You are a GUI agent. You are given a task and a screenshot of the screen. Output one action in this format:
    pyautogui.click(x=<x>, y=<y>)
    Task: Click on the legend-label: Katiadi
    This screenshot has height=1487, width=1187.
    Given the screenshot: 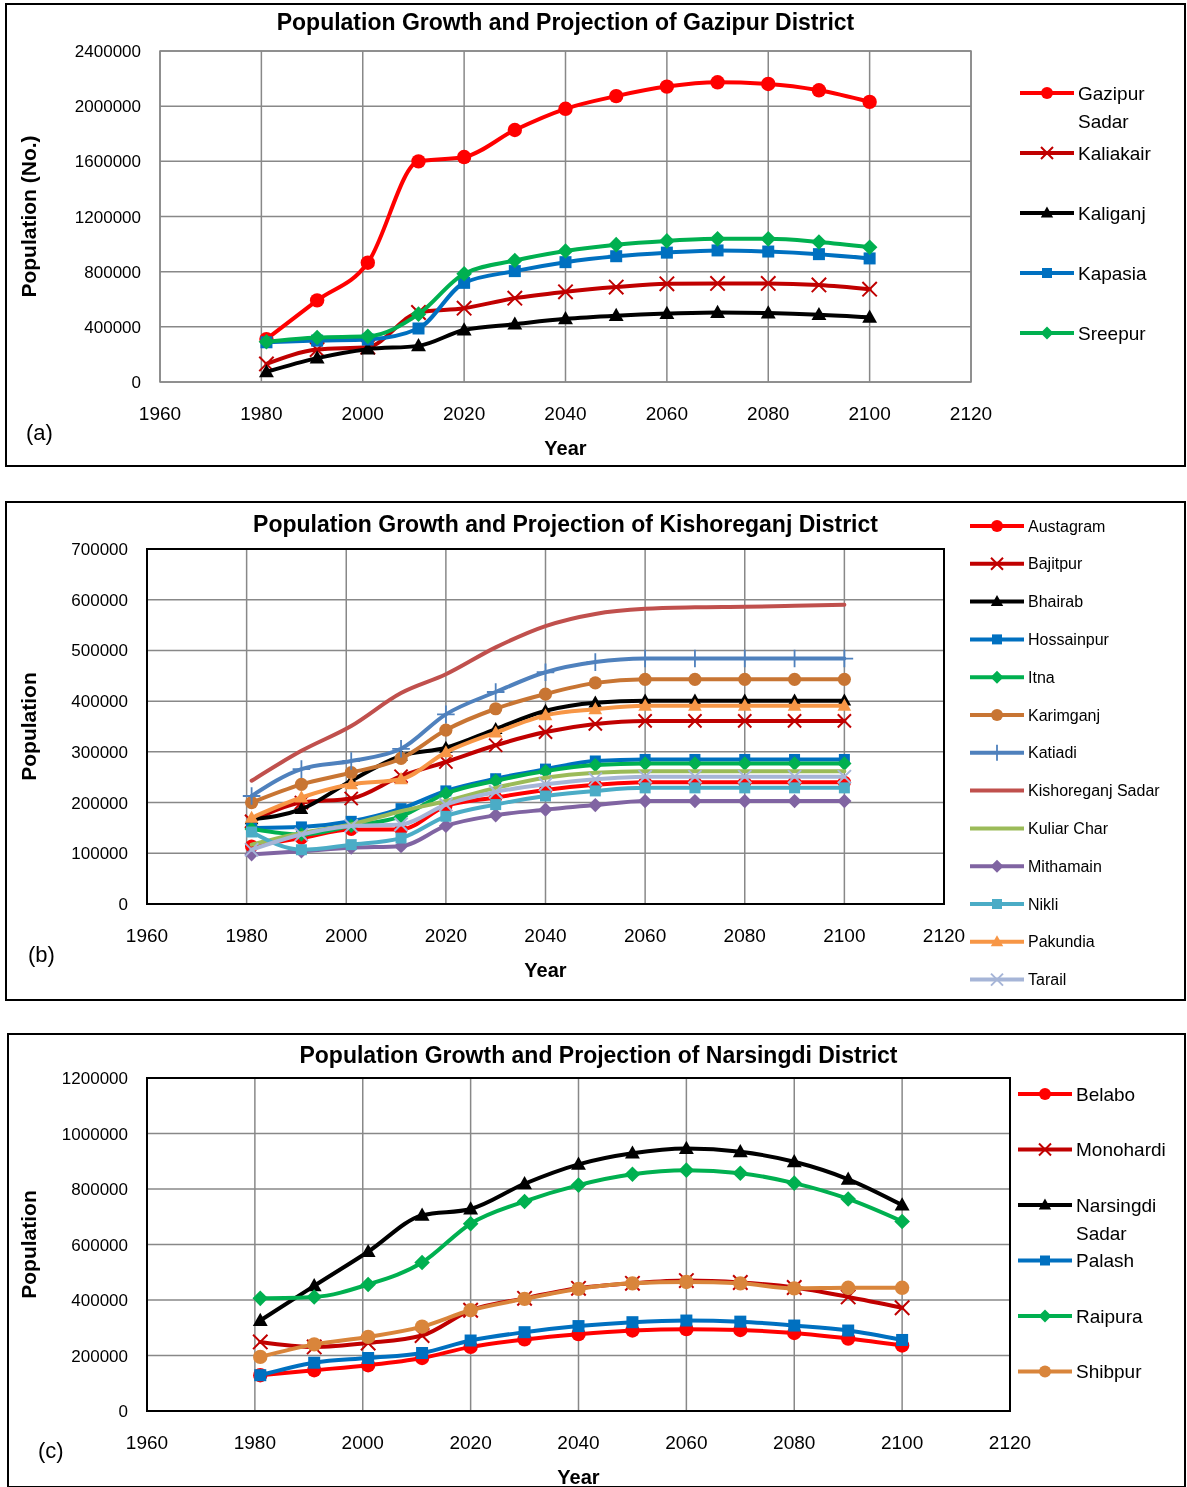 What is the action you would take?
    pyautogui.click(x=1052, y=753)
    